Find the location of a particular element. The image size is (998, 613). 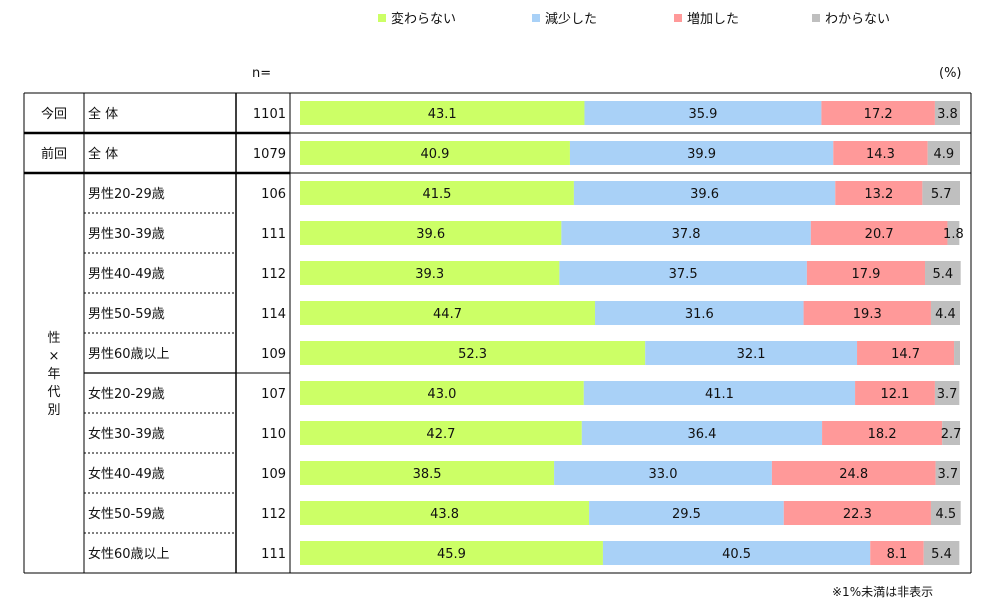

data-label: 8.1 is located at coordinates (897, 554).